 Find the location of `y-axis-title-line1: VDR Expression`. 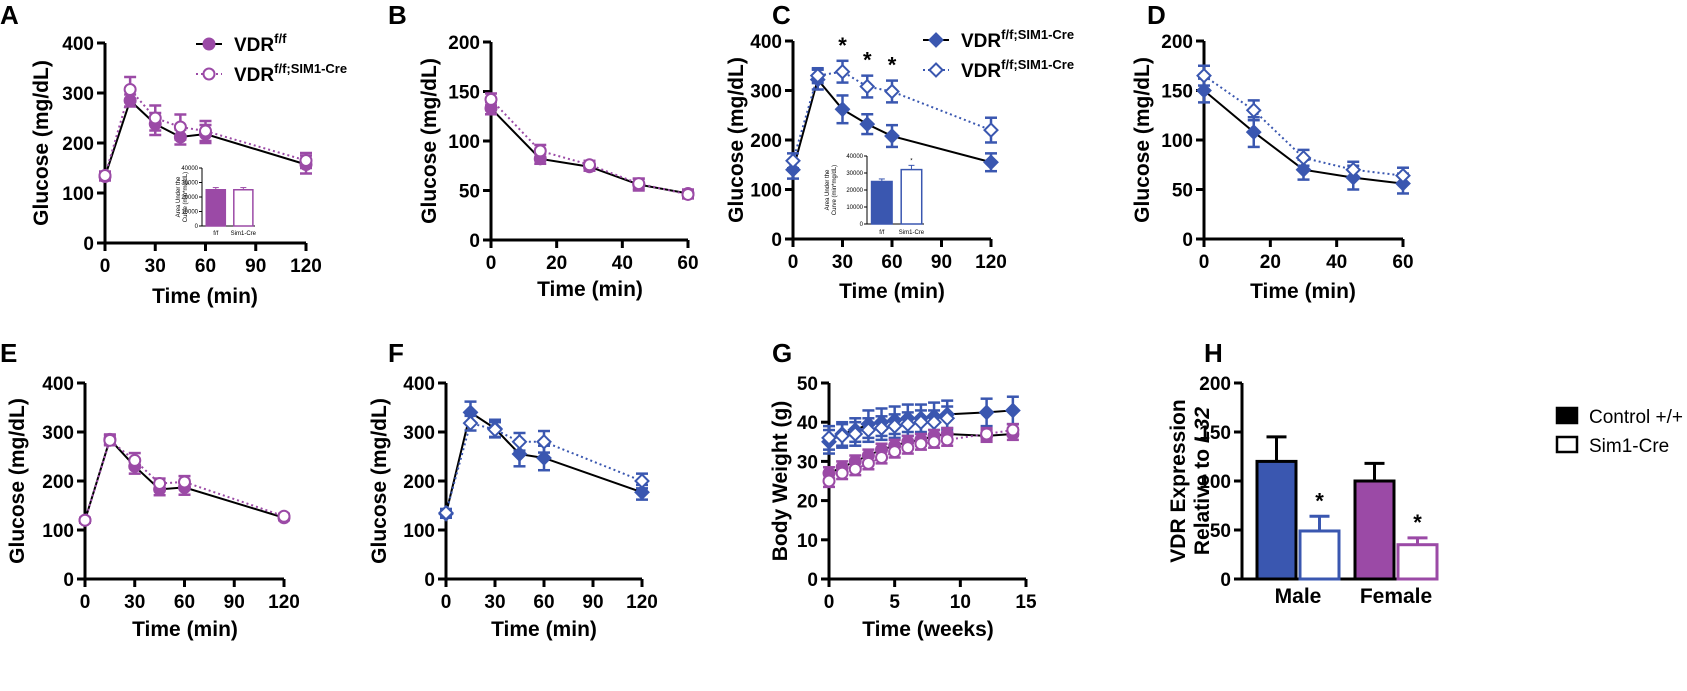

y-axis-title-line1: VDR Expression is located at coordinates (1178, 480).